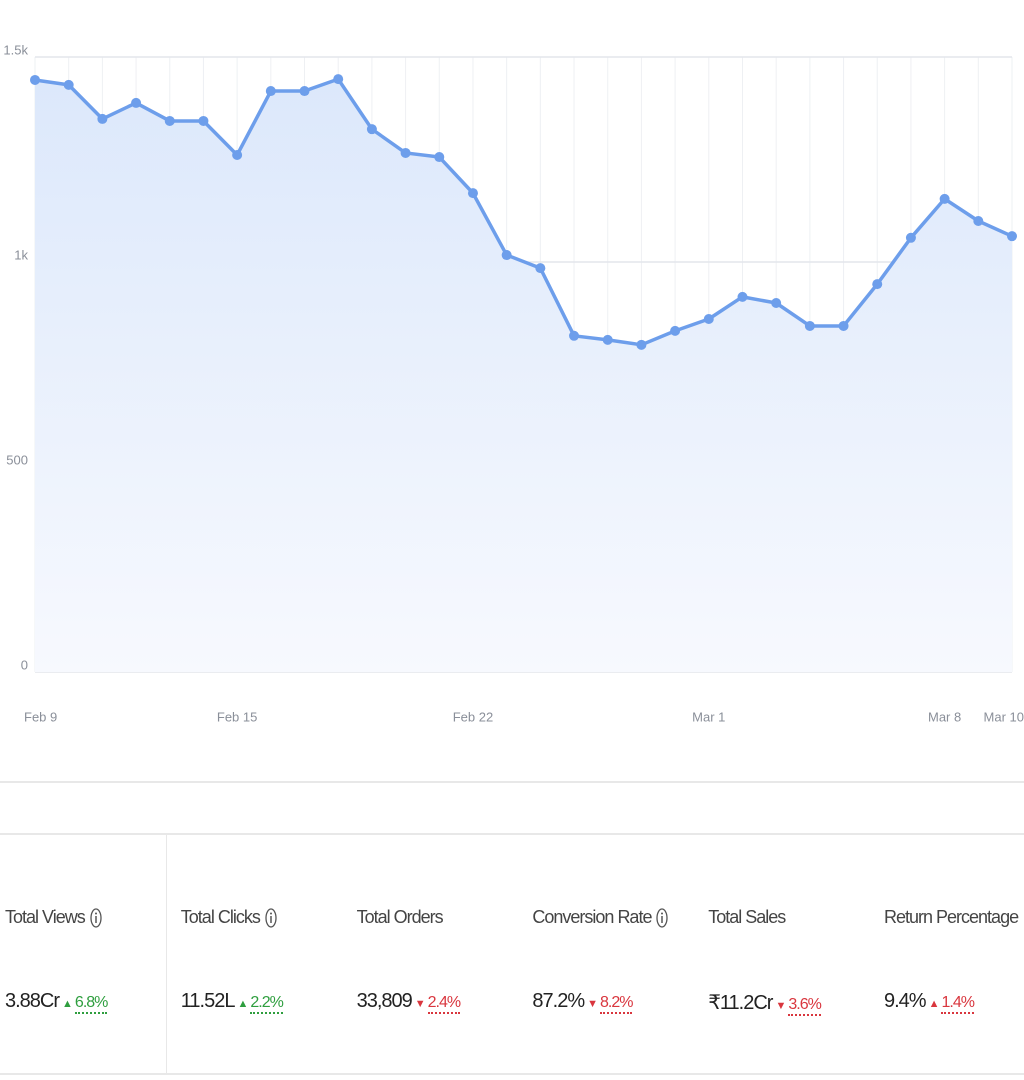 This screenshot has width=1024, height=1080. I want to click on kpi: Total Clicks 11.52L ▲ 2.2%, so click(266, 955).